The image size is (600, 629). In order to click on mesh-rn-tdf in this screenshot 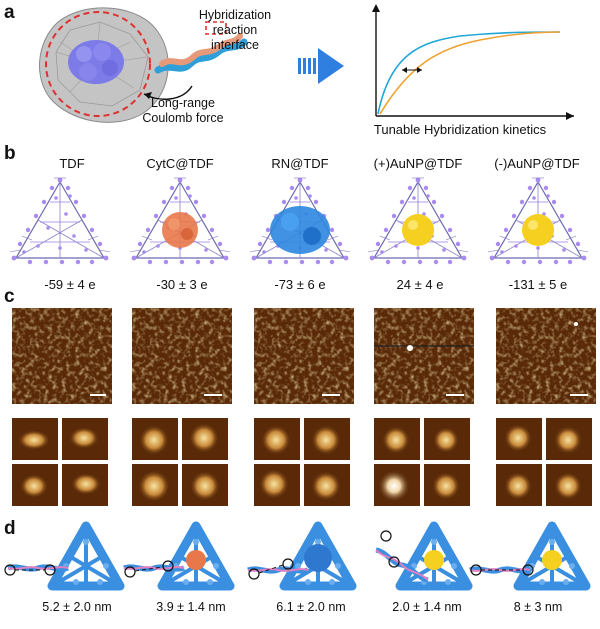, I will do `click(300, 556)`.